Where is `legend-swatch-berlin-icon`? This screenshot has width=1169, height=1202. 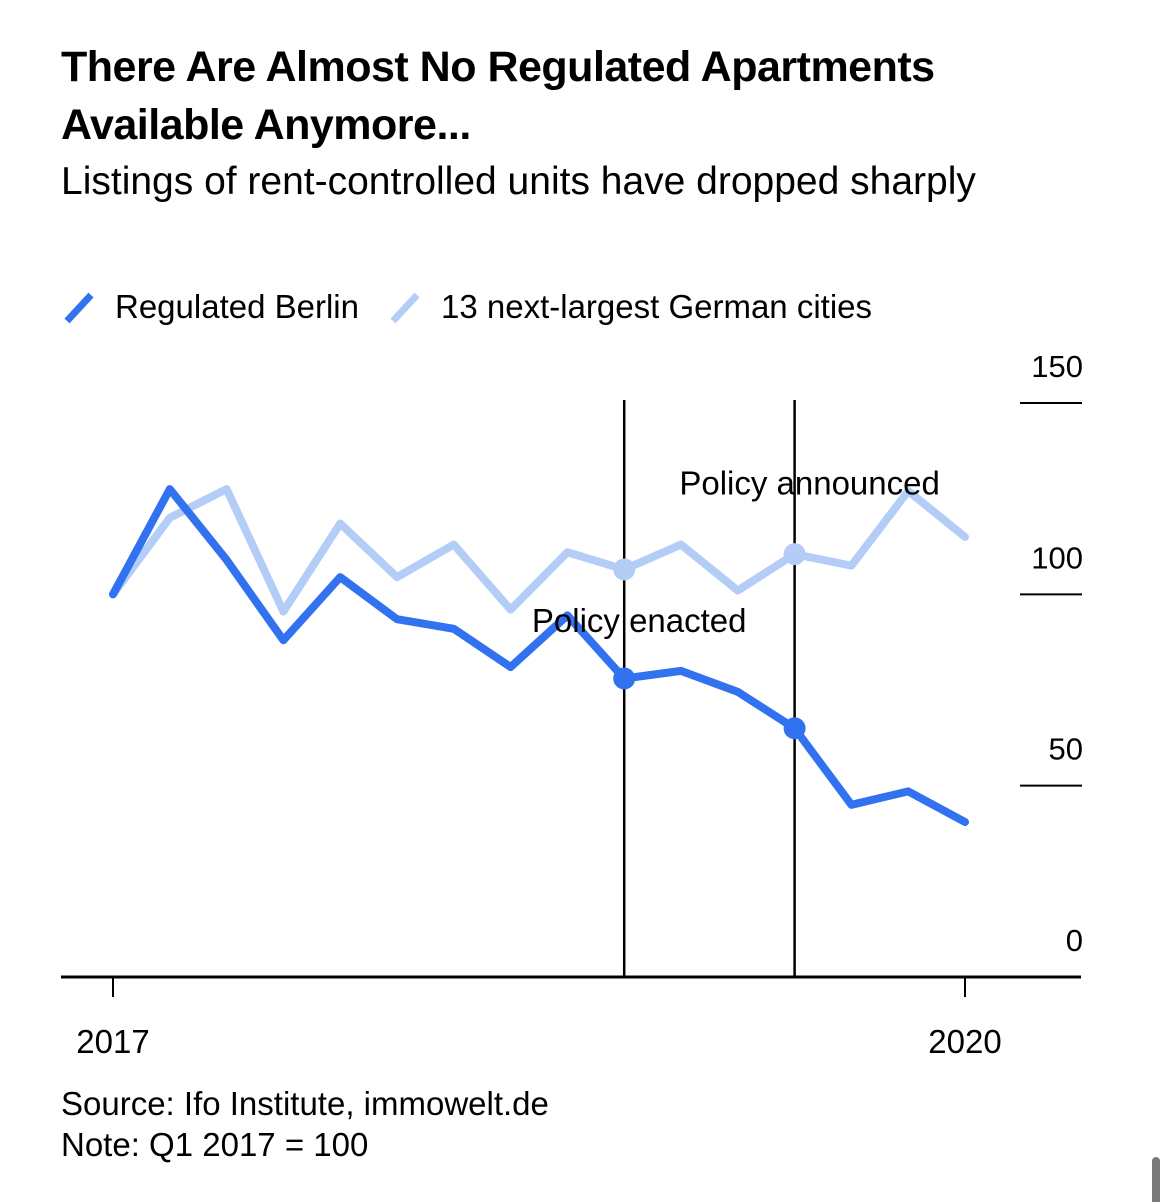
legend-swatch-berlin-icon is located at coordinates (79, 308).